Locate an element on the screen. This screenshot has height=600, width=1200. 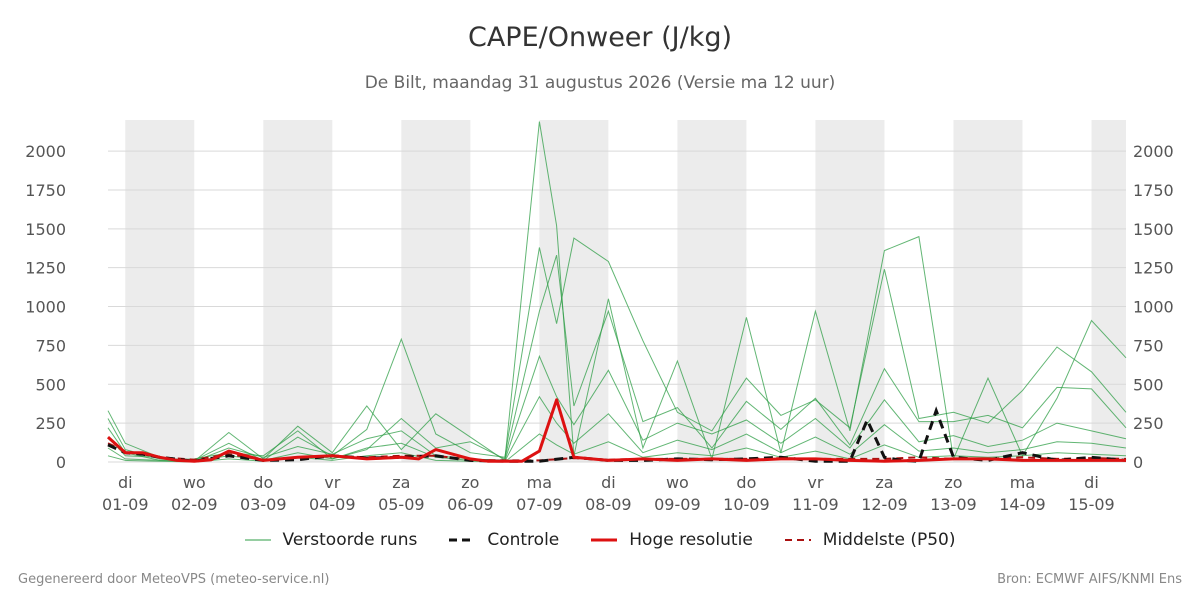
x-tick-day-2: do is located at coordinates (263, 482).